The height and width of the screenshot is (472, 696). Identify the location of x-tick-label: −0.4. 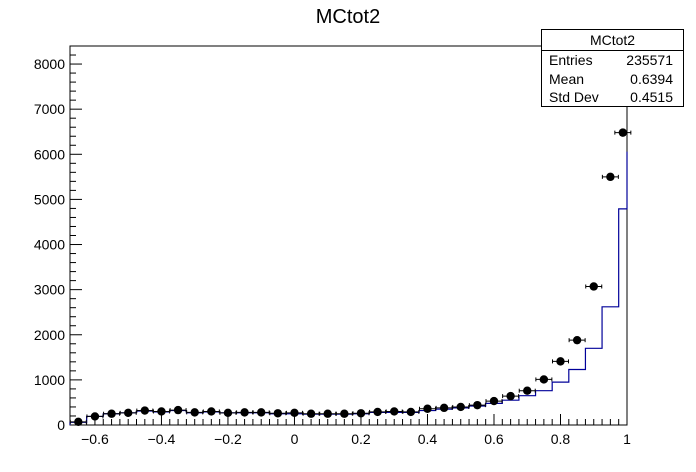
(162, 439).